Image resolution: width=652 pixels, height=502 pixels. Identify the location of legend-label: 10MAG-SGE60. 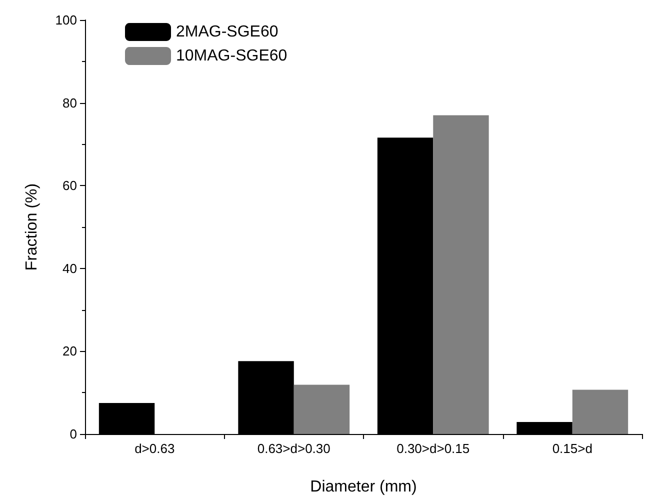
(232, 56).